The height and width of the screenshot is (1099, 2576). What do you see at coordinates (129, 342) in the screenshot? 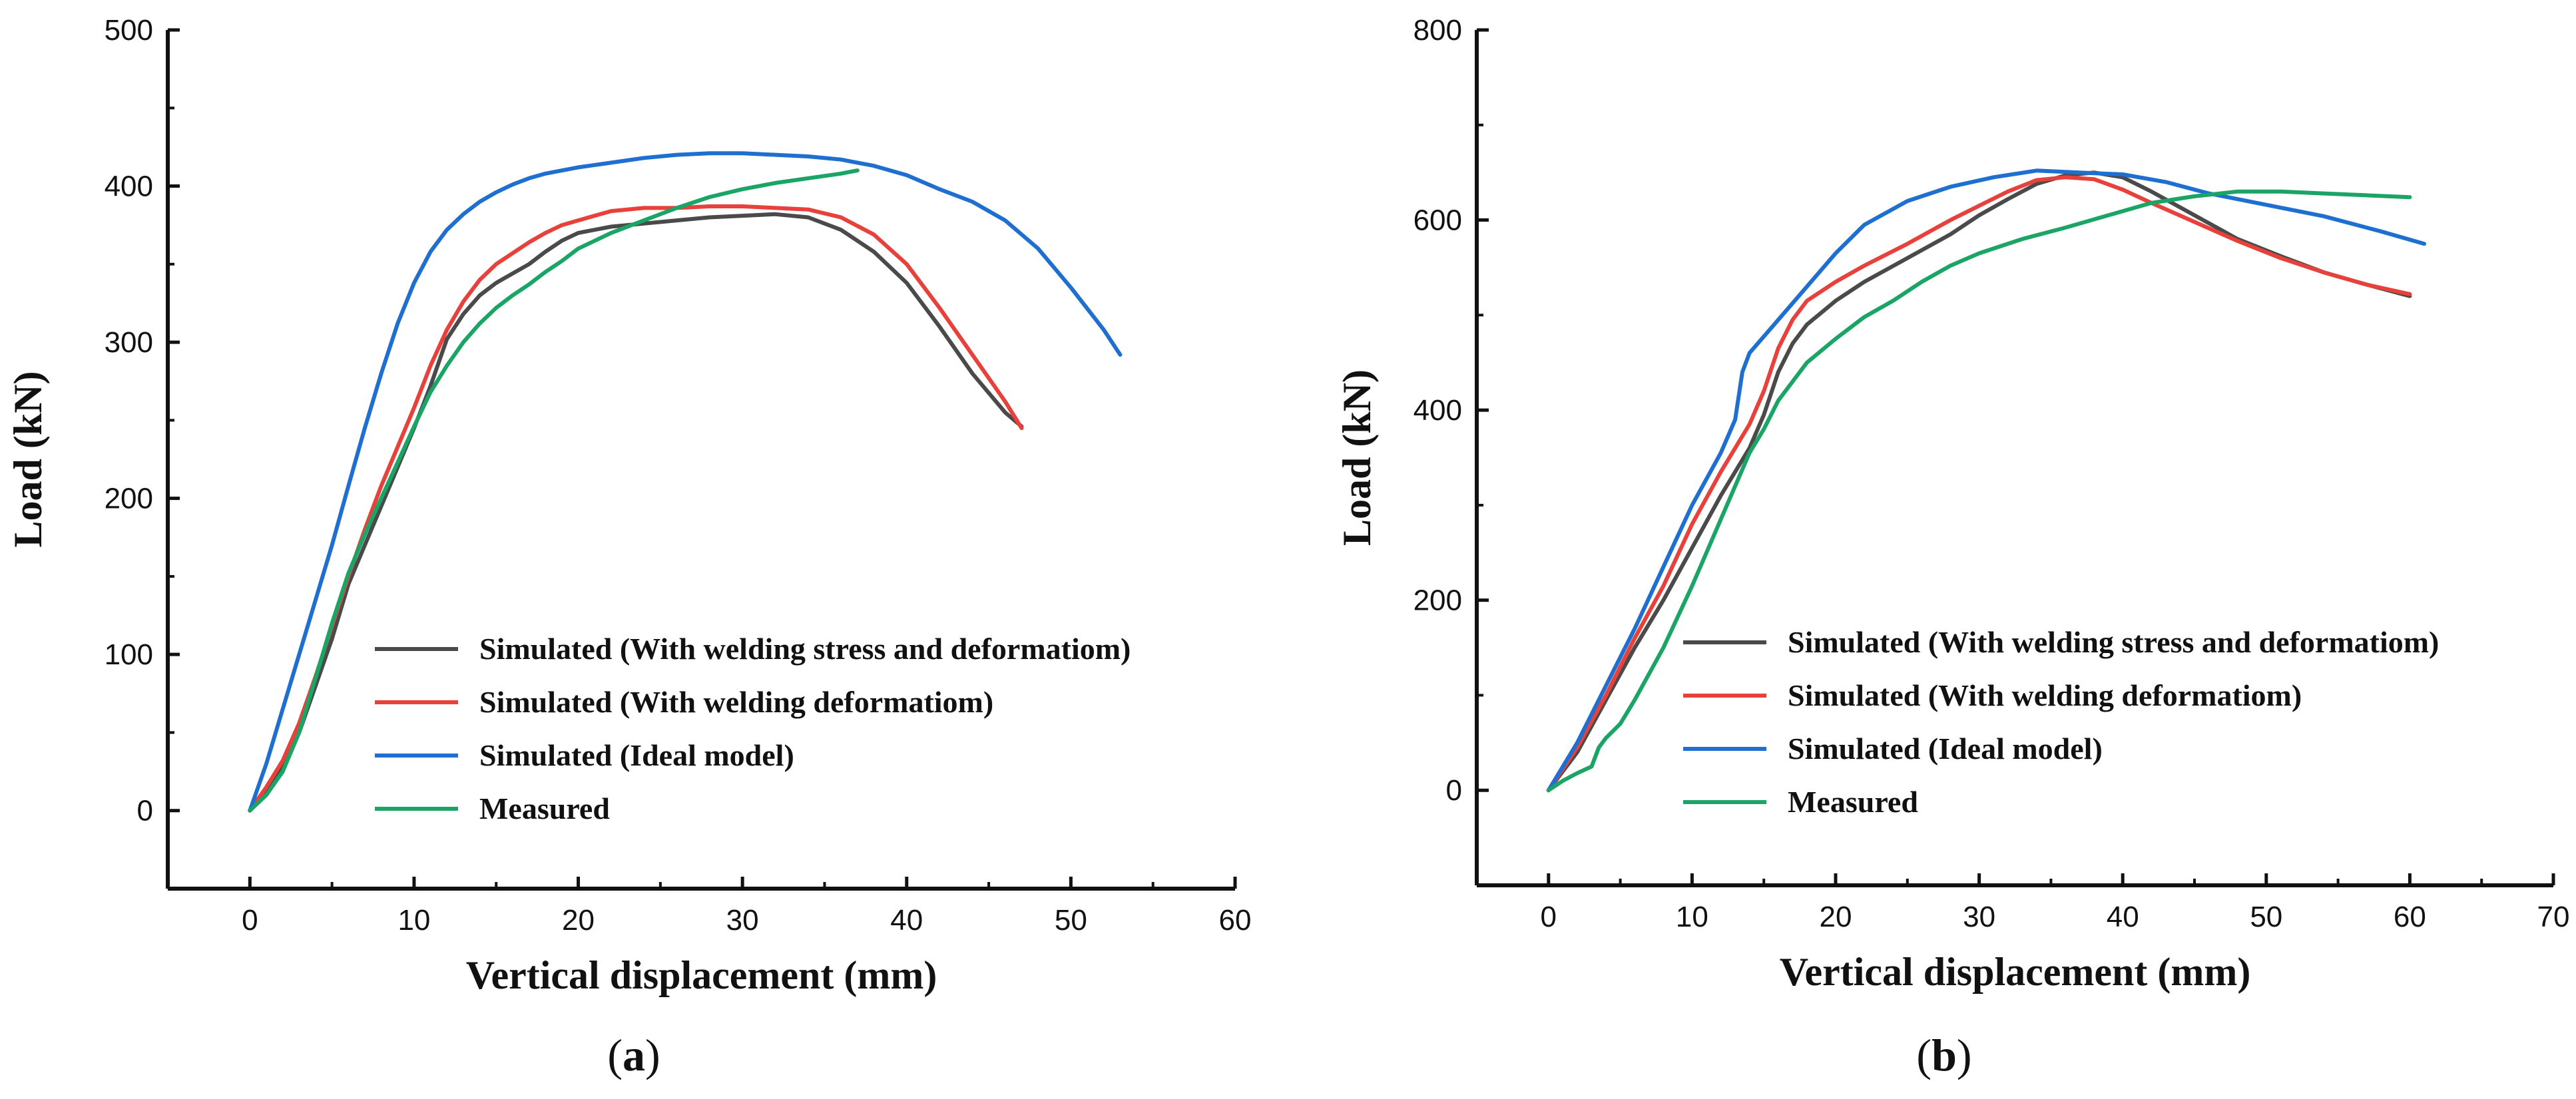
I see `chart0-y-tick-label: 300` at bounding box center [129, 342].